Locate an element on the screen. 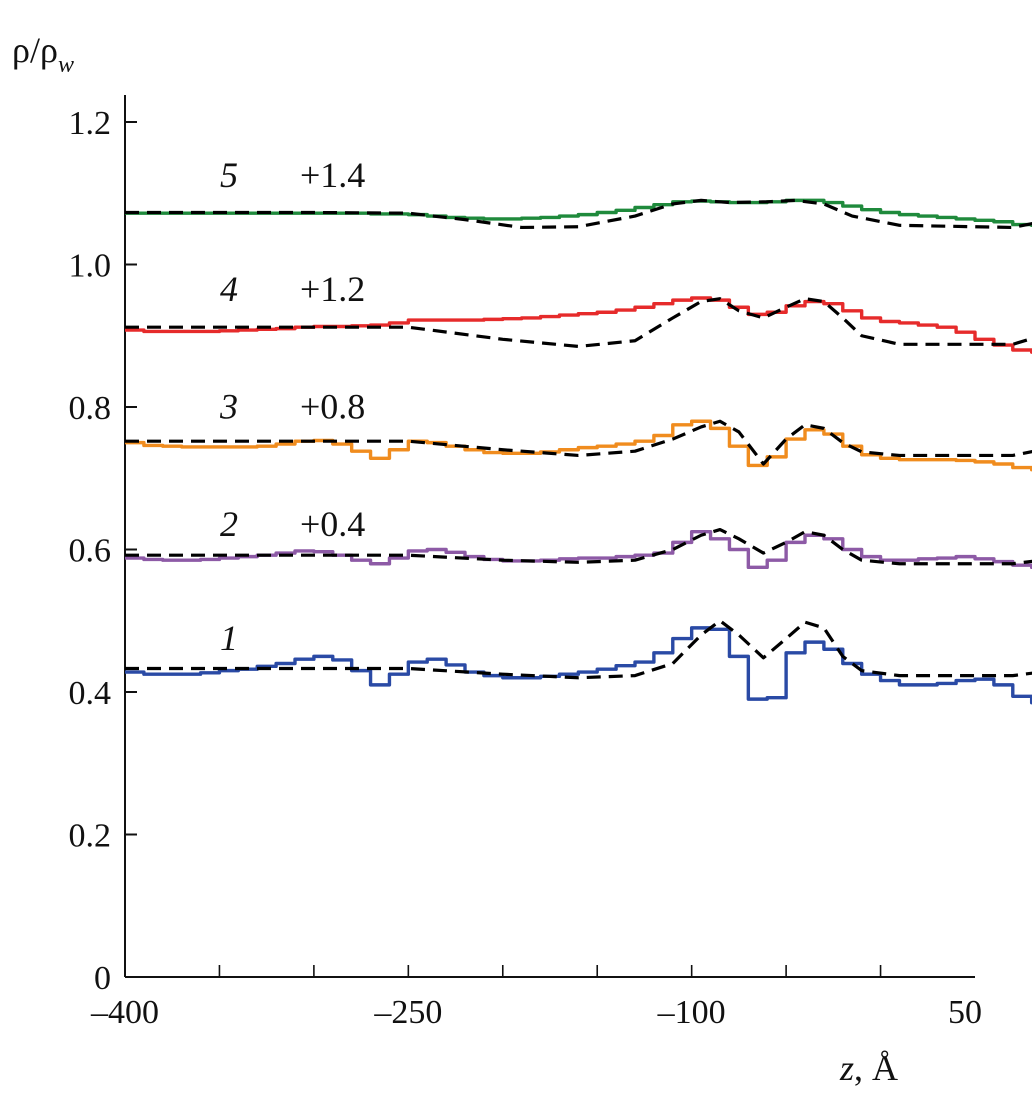  curve-offset-label: +0.4 is located at coordinates (332, 524).